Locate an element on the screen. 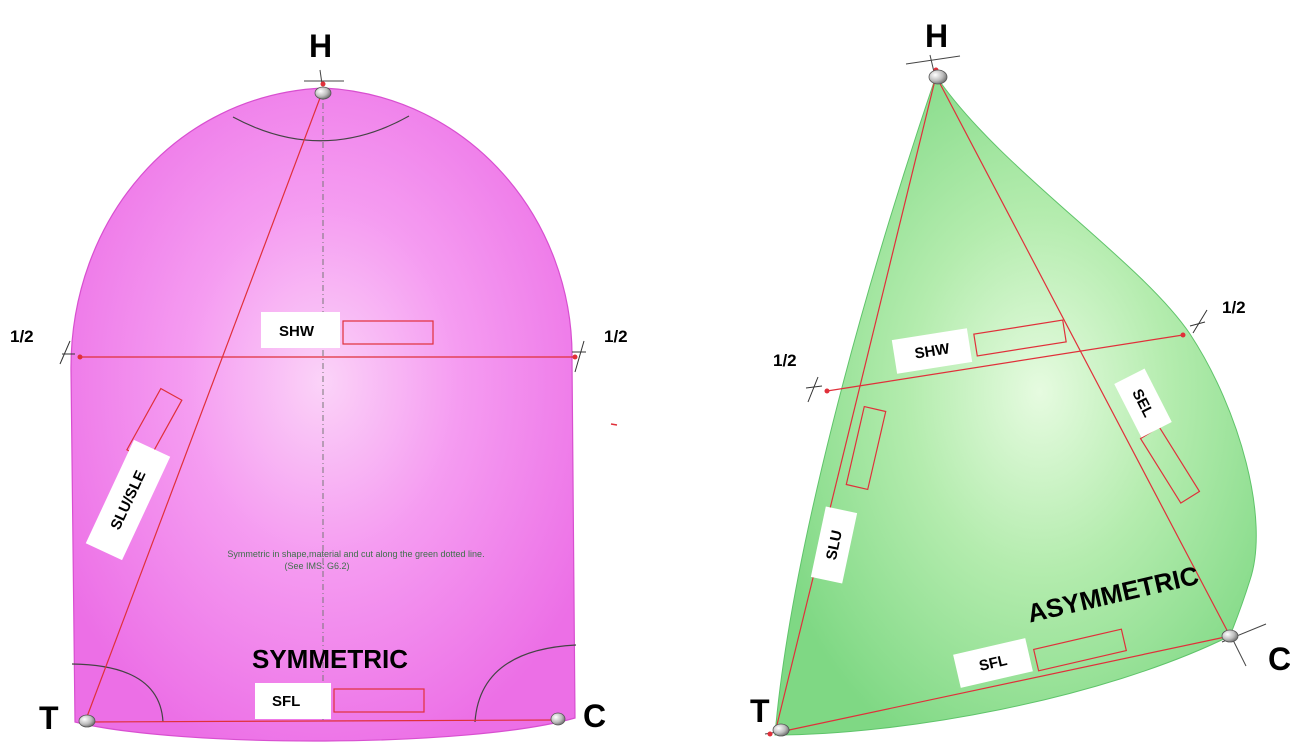 The height and width of the screenshot is (749, 1290). symmetric-type-label: SYMMETRIC is located at coordinates (330, 659).